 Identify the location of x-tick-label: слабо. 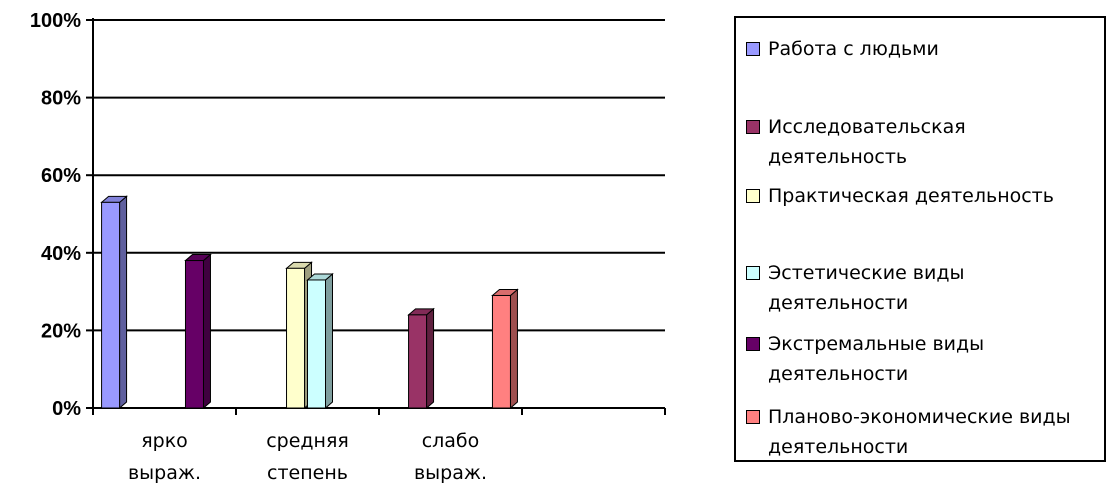
(451, 441).